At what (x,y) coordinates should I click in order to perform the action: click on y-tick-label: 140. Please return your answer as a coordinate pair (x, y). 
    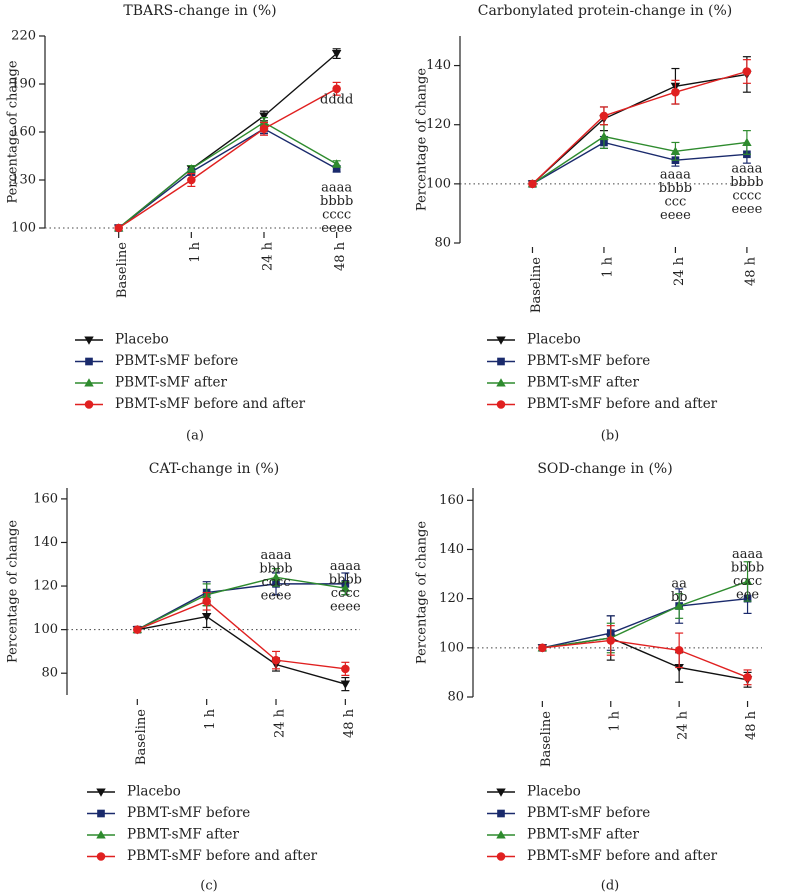
    Looking at the image, I should click on (45, 542).